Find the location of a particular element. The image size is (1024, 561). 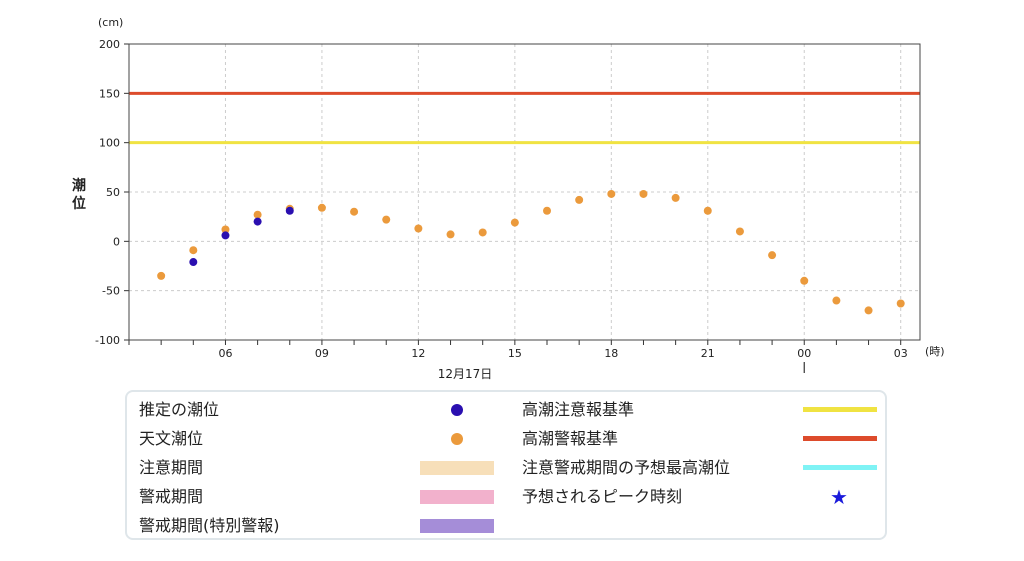

y-axis-label: 潮位 is located at coordinates (79, 194).